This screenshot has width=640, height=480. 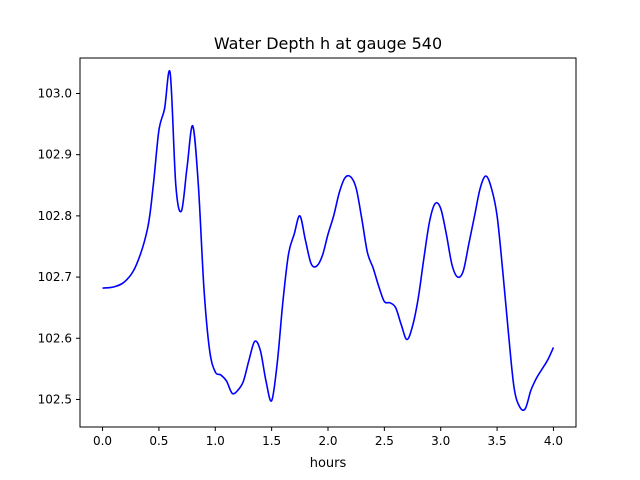 I want to click on y-tick-label: 102.7, so click(x=55, y=277).